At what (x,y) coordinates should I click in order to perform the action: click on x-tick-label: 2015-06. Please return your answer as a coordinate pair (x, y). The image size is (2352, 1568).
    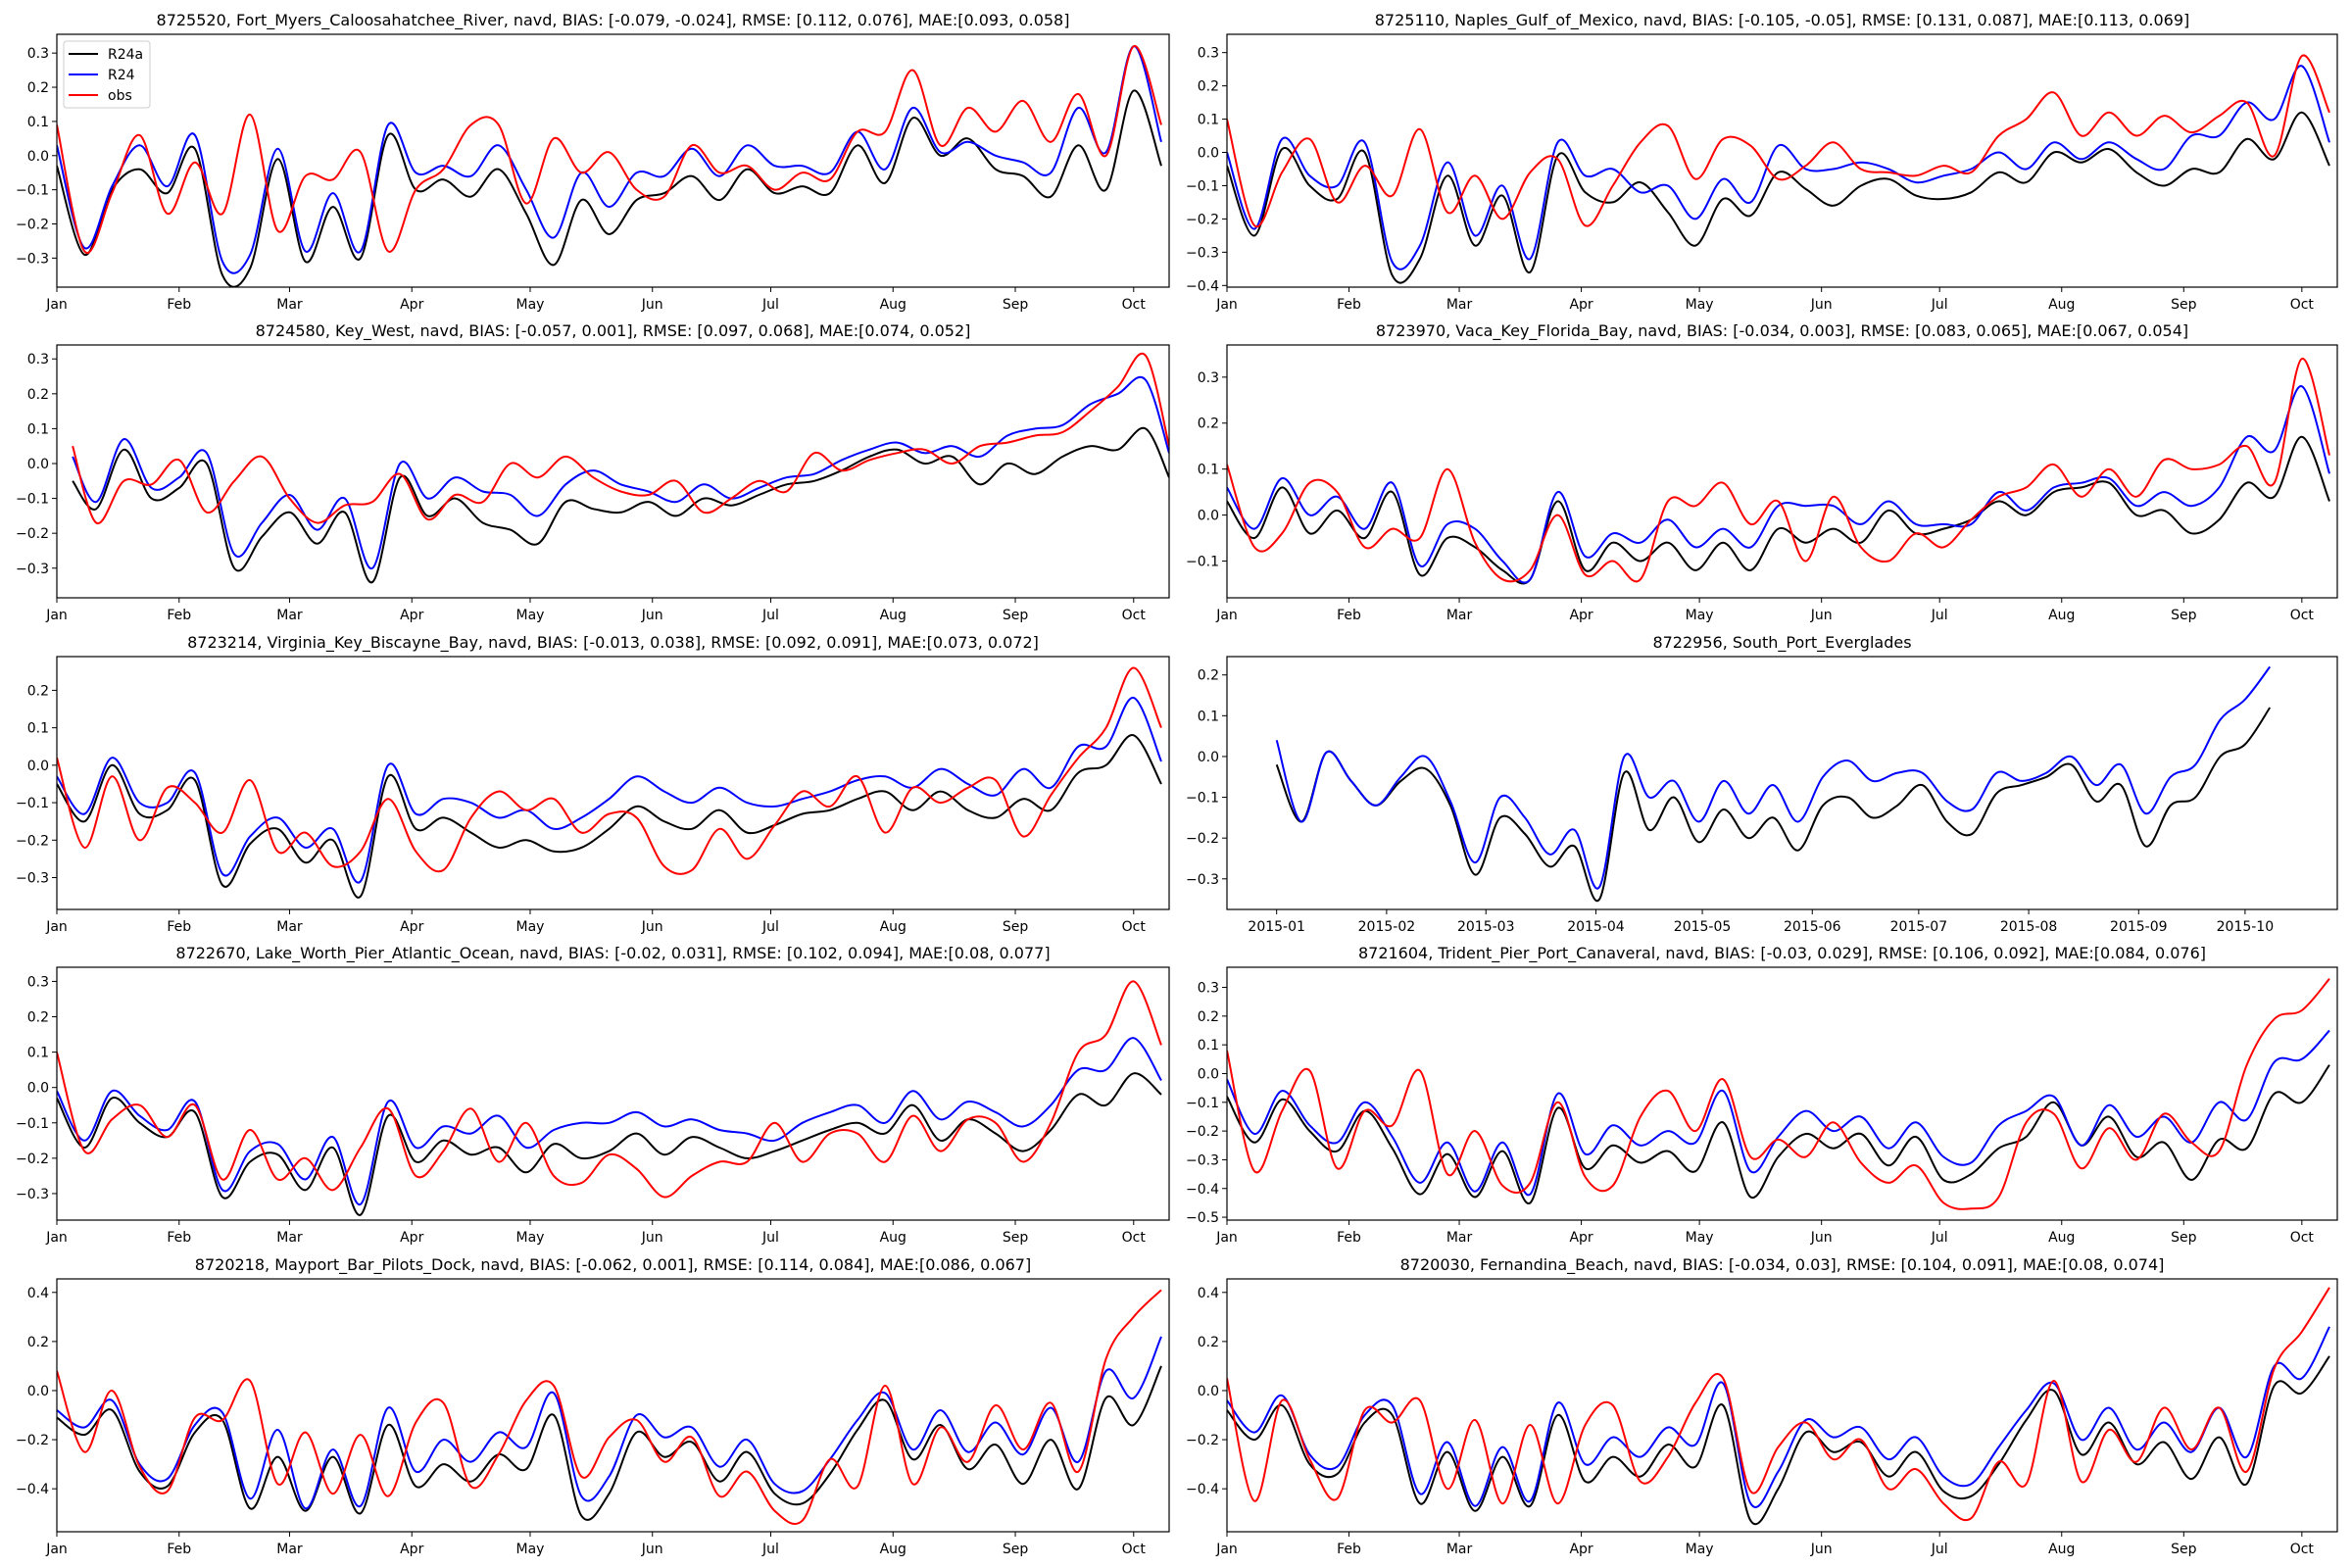
    Looking at the image, I should click on (1812, 927).